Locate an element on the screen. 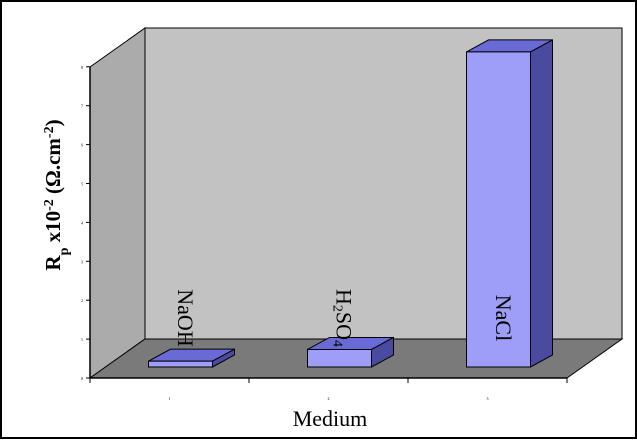 The height and width of the screenshot is (444, 637). y-tick-label: 1 is located at coordinates (82, 339).